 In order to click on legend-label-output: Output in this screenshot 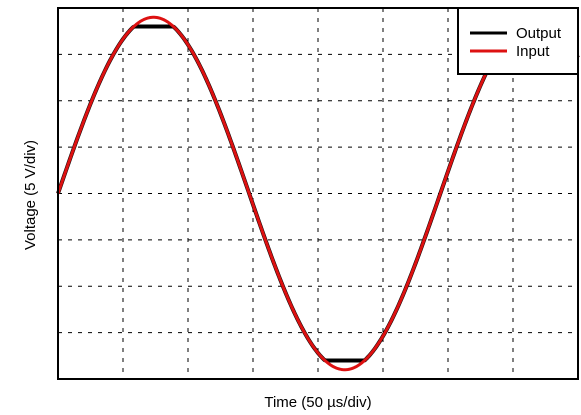, I will do `click(539, 33)`.